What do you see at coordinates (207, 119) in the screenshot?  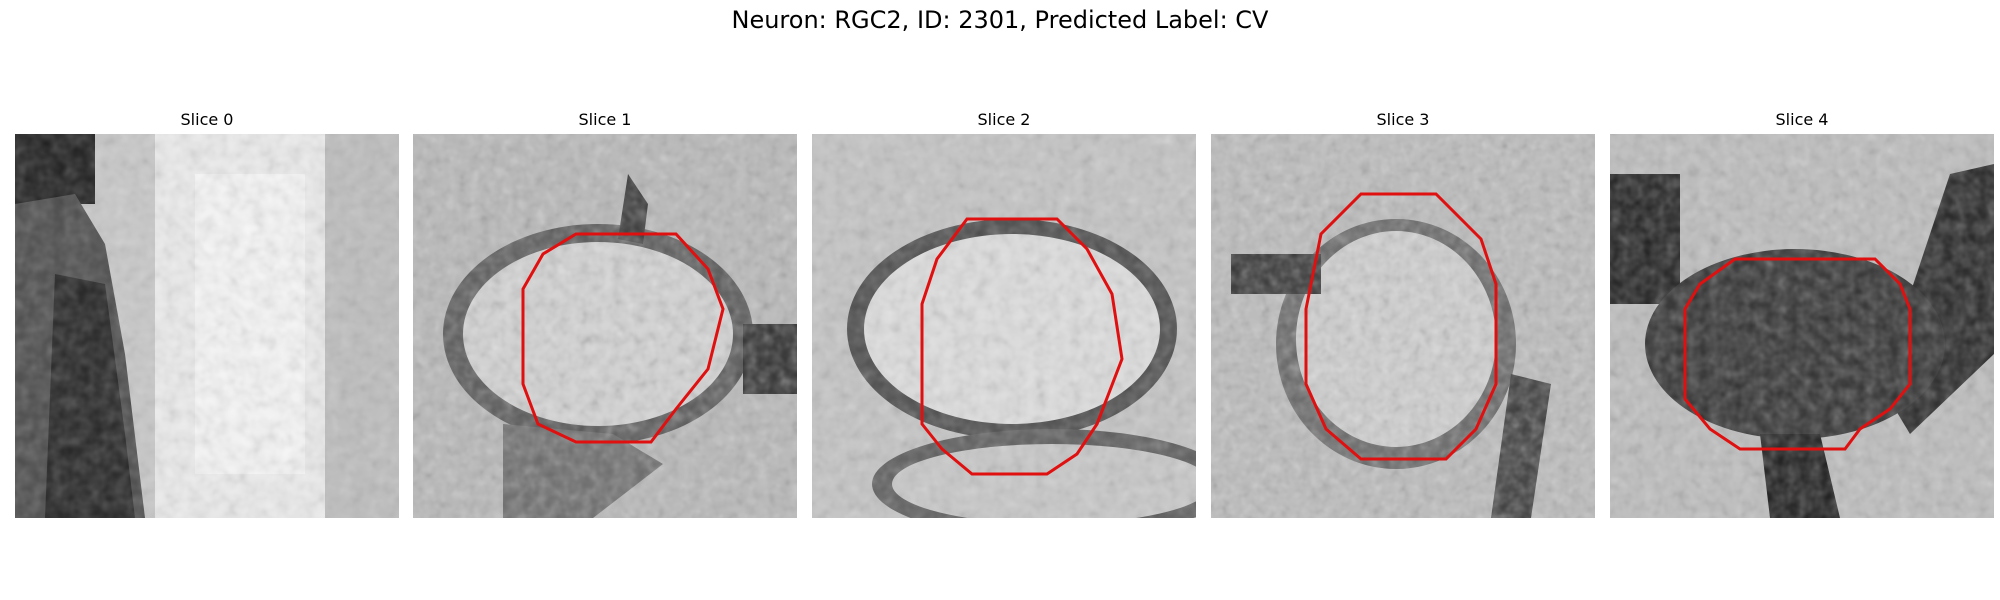 I see `slice-title-0: Slice 0` at bounding box center [207, 119].